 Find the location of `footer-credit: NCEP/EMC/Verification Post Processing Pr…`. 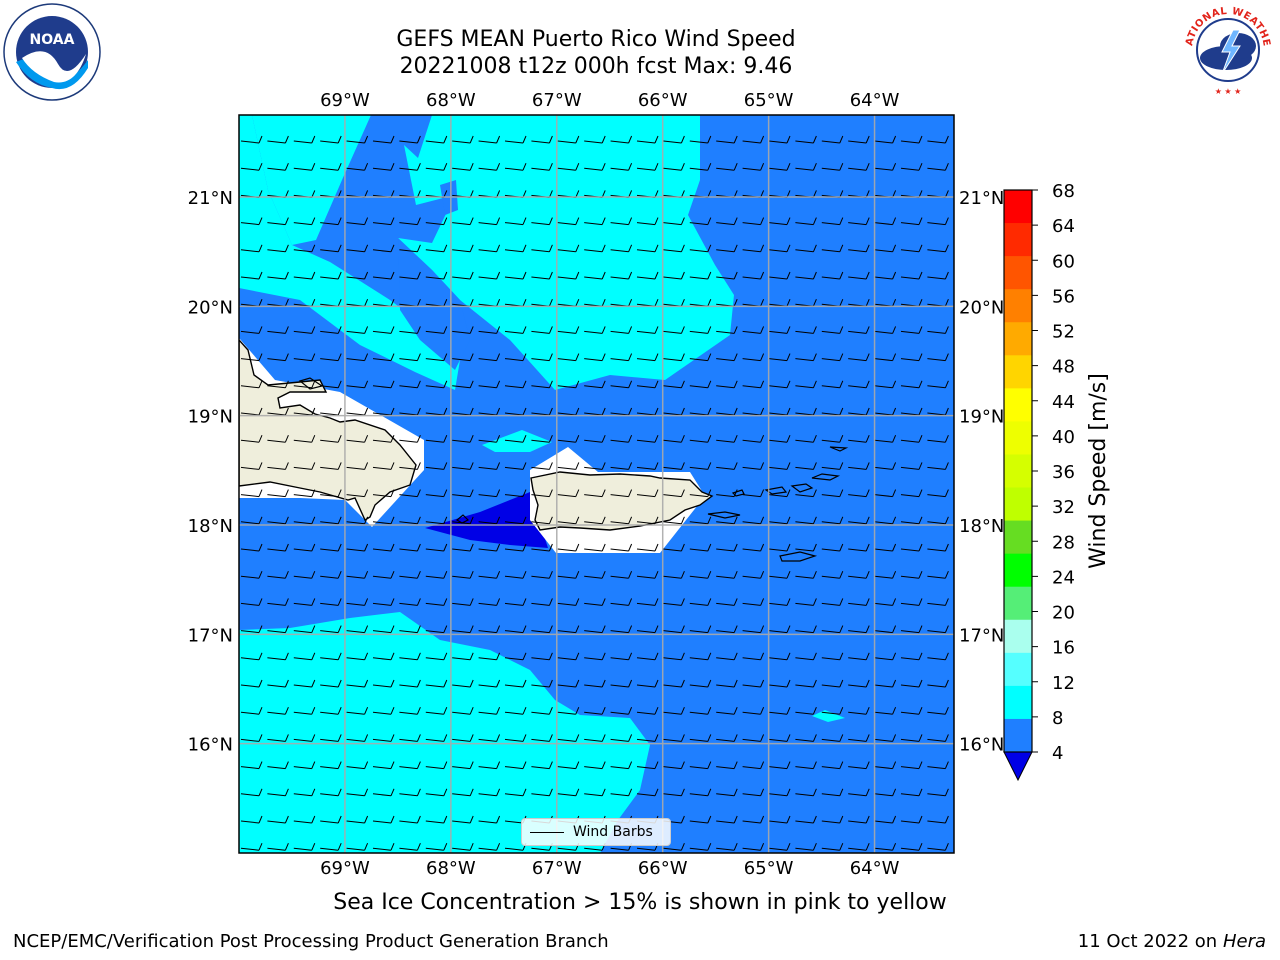

footer-credit: NCEP/EMC/Verification Post Processing Pr… is located at coordinates (311, 941).